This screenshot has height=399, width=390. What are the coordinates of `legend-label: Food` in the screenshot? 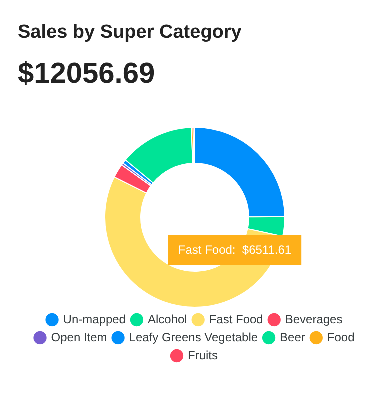 It's located at (341, 337).